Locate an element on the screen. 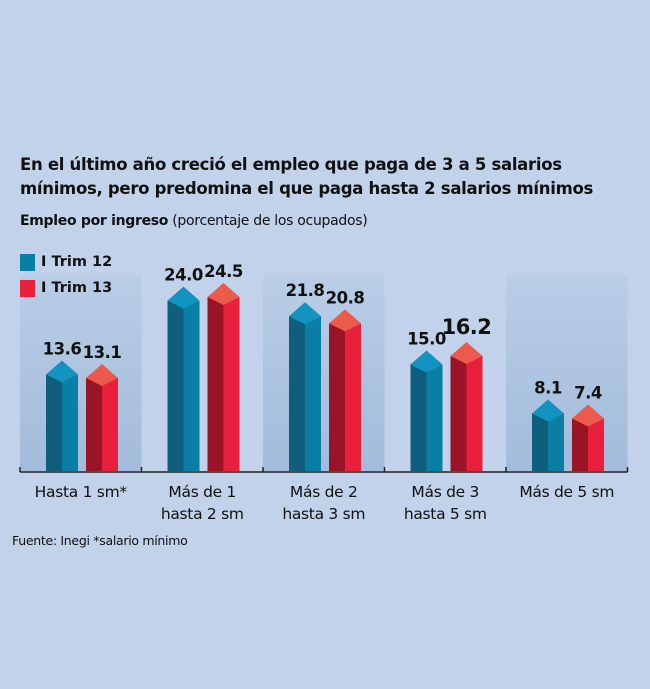 The height and width of the screenshot is (689, 650). x-tick-label: hasta 5 sm is located at coordinates (445, 514).